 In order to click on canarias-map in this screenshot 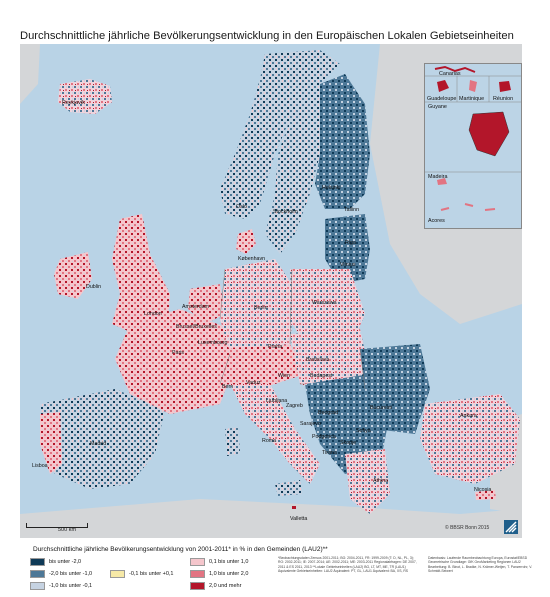, I will do `click(455, 69)`.